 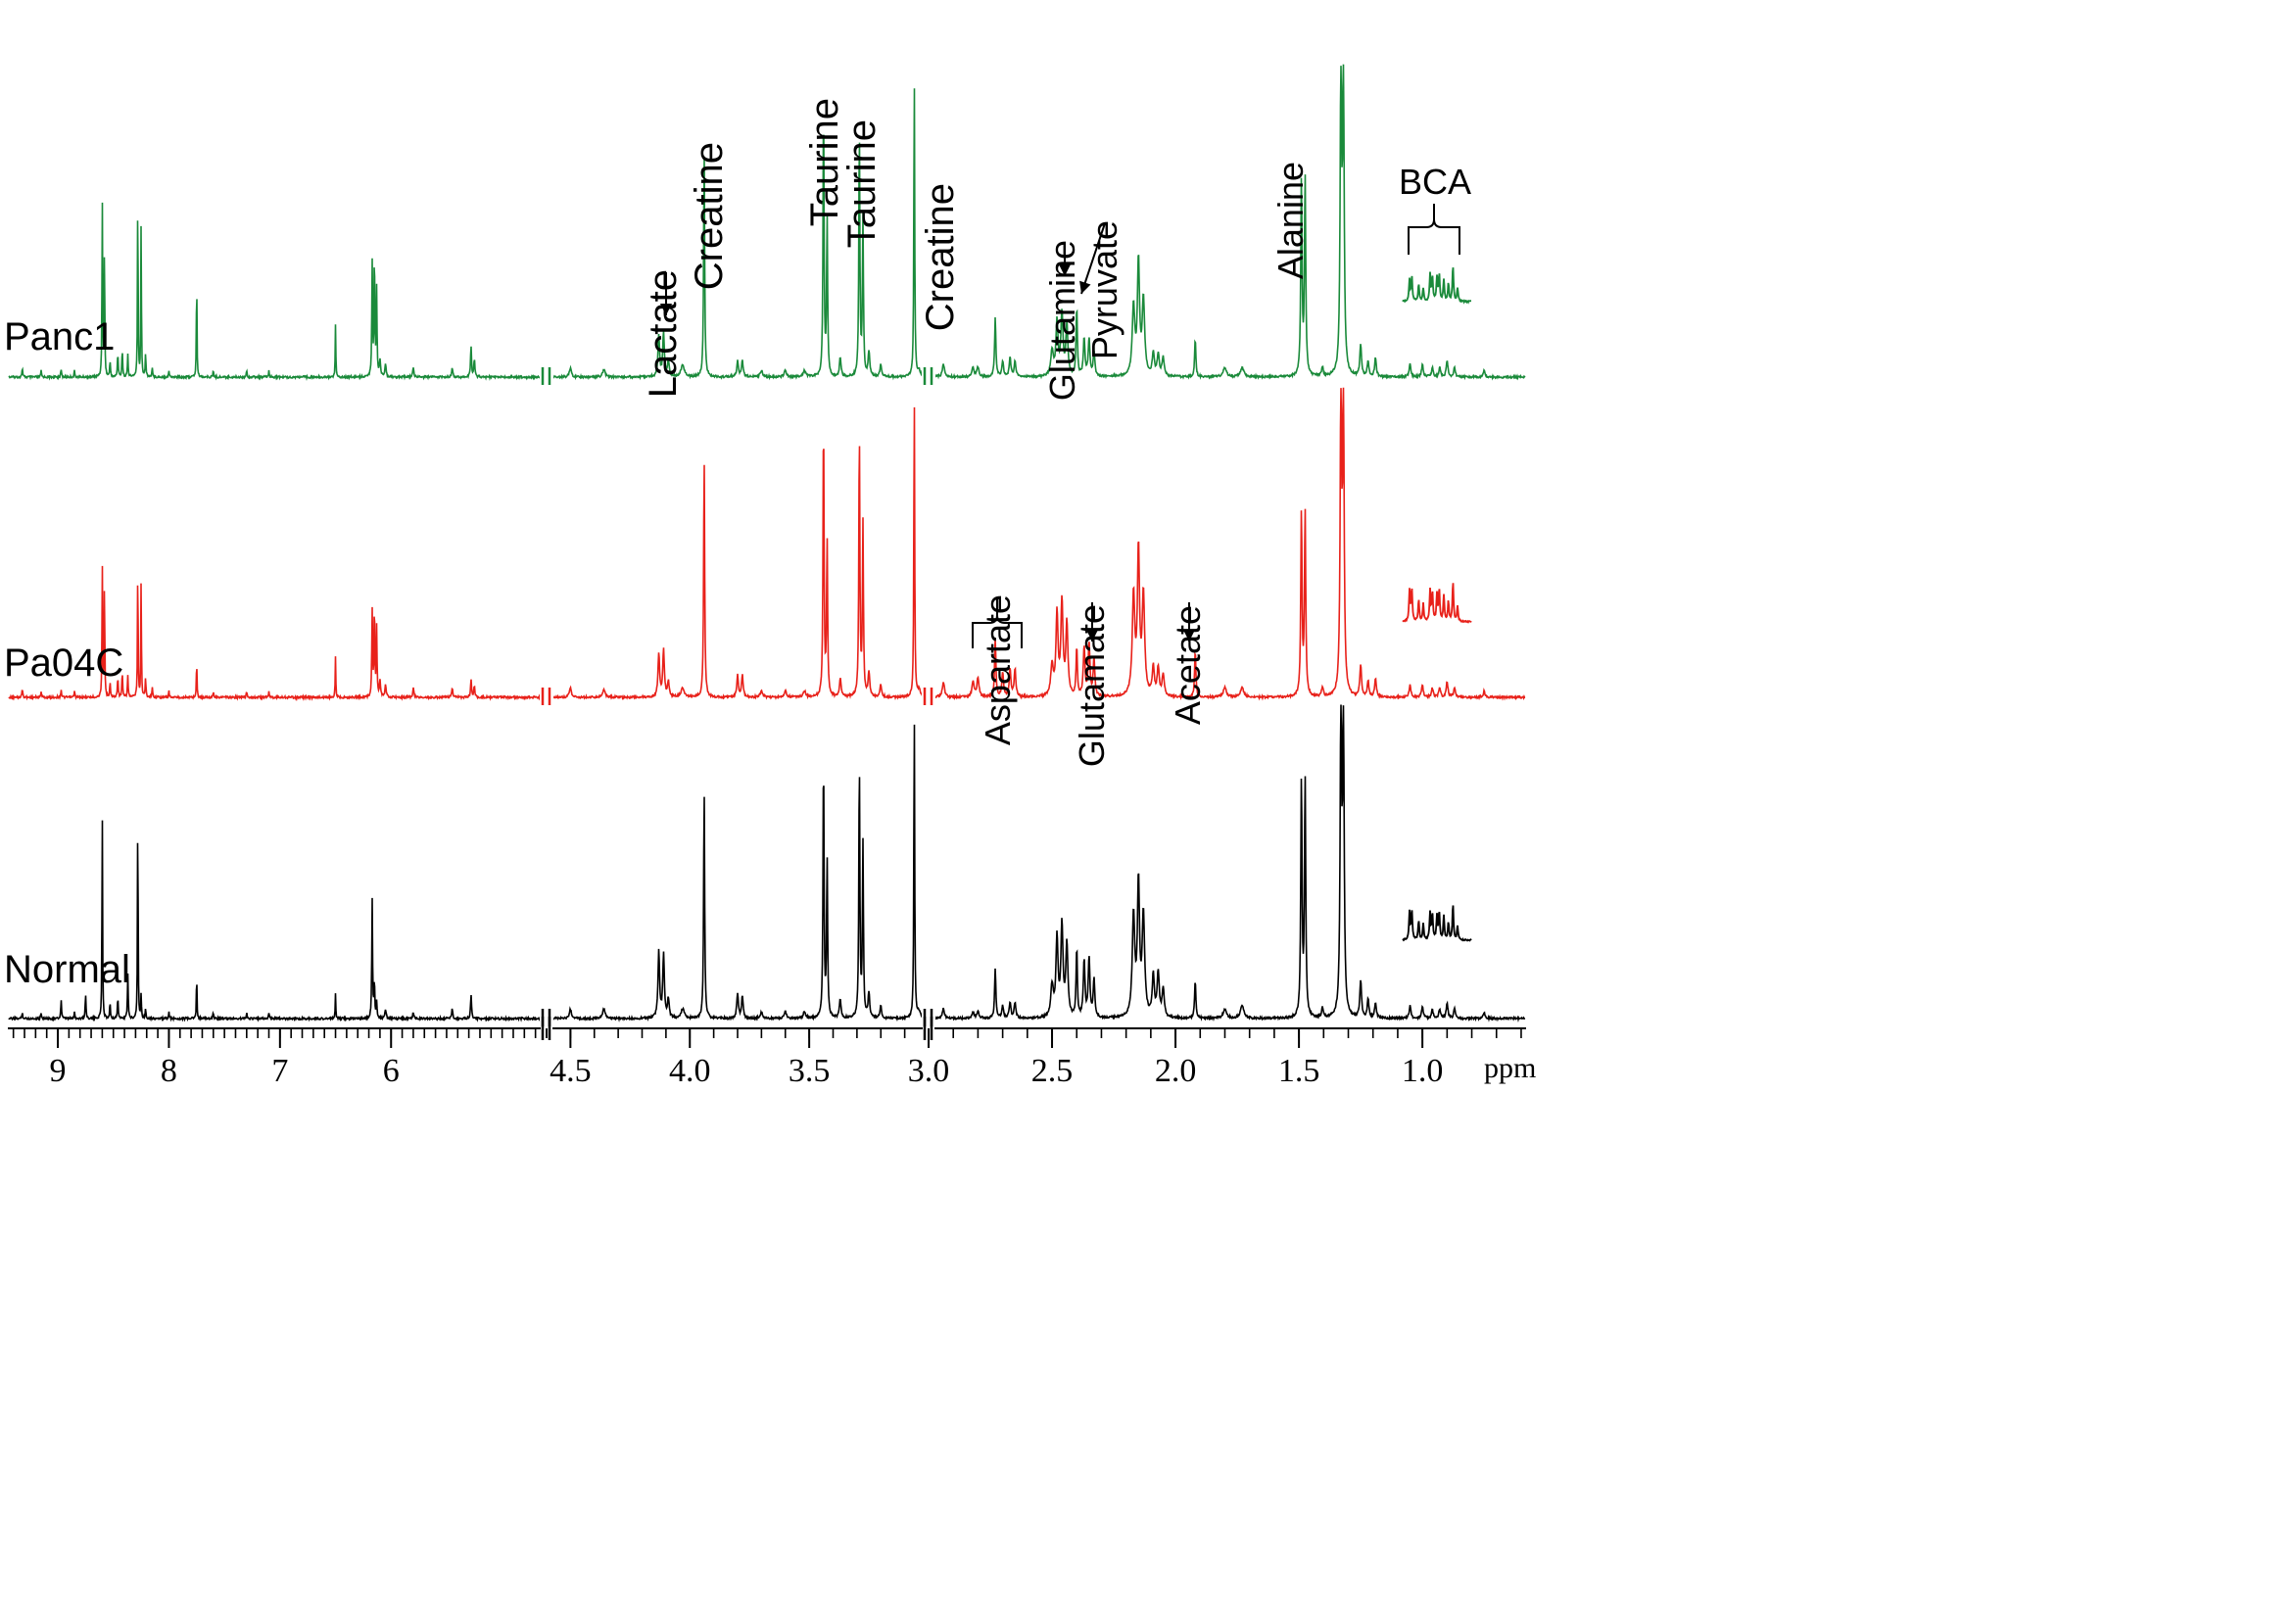 I want to click on annotation-glutamate: Glutamate, so click(x=1092, y=684).